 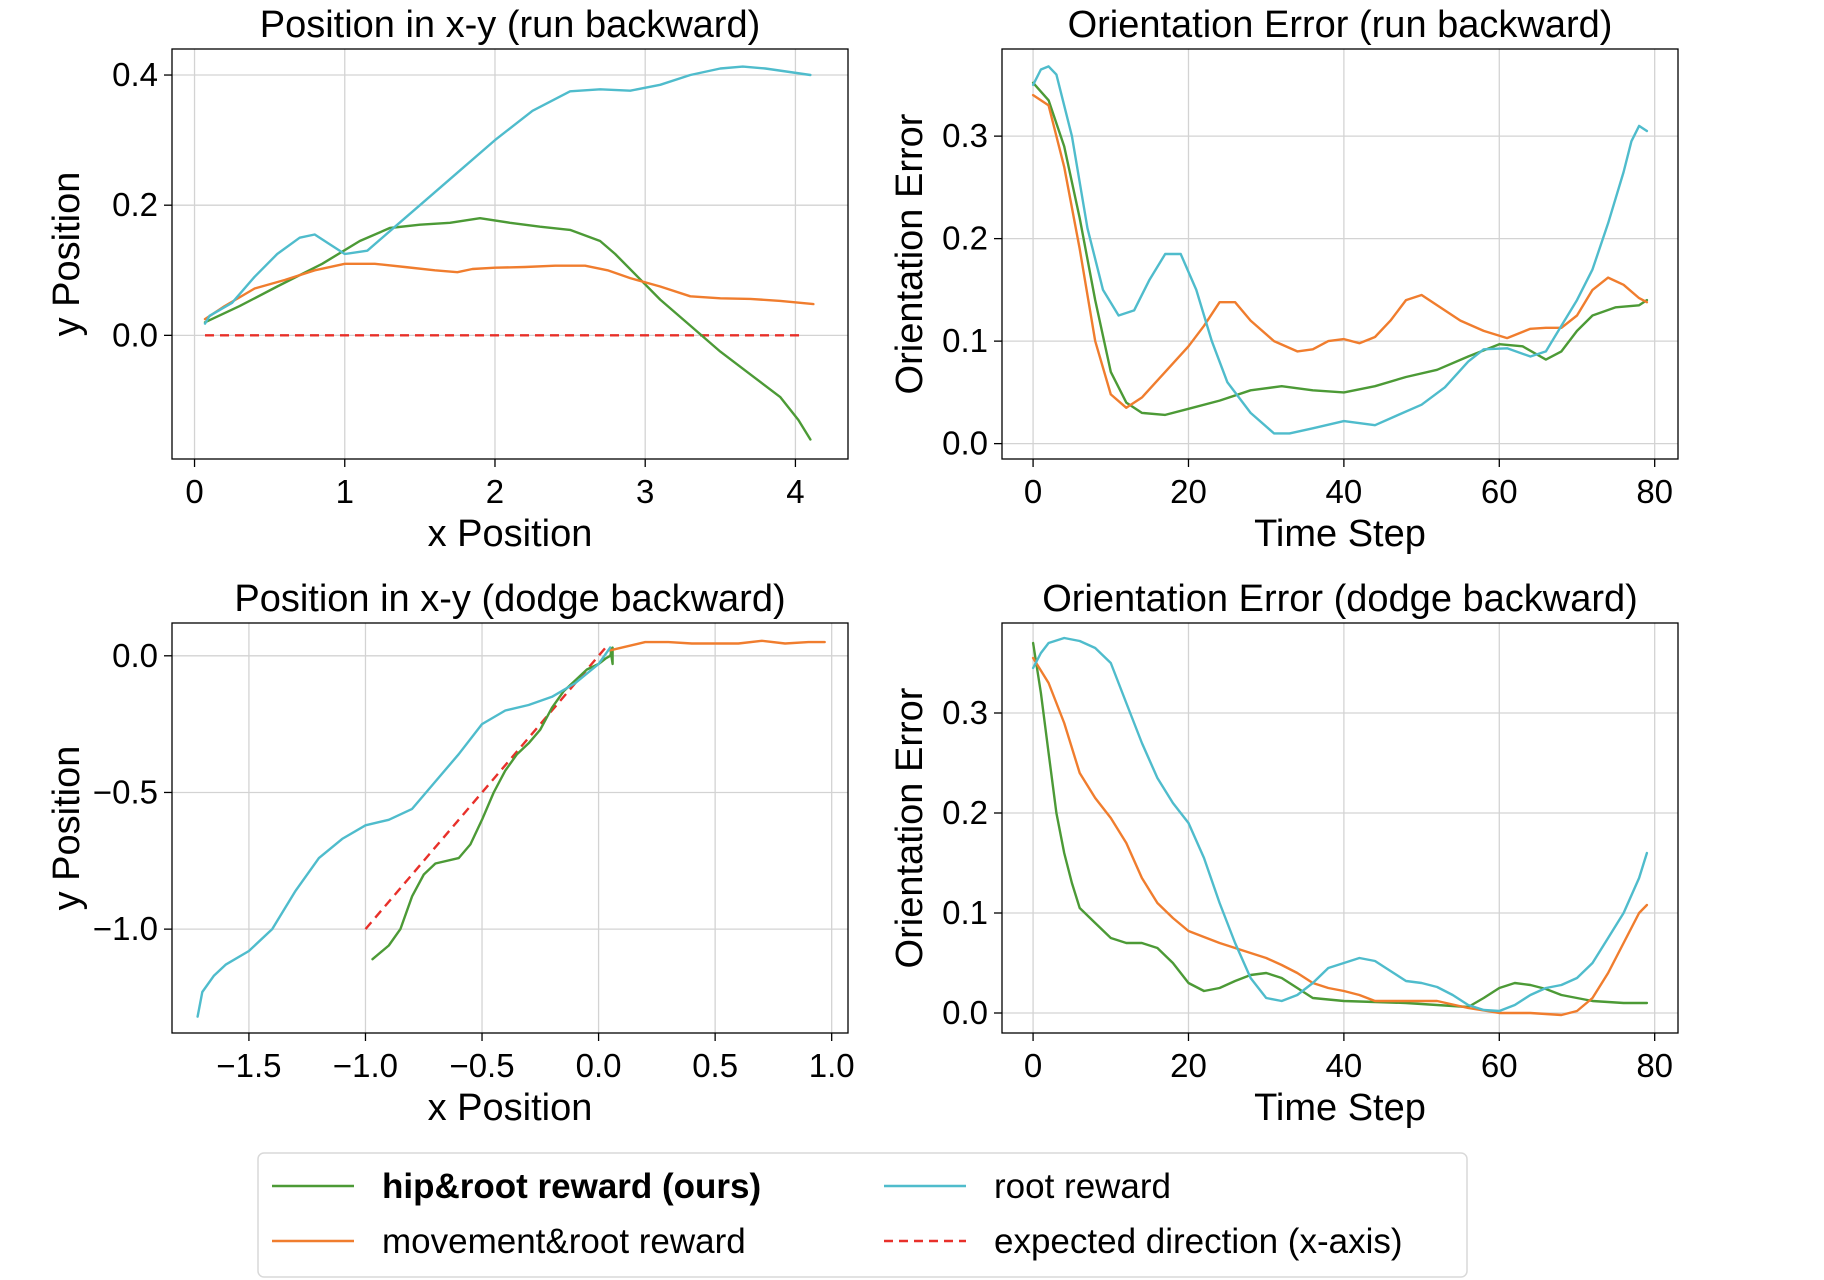 I want to click on x-tick-label: 0.5, so click(x=715, y=1065).